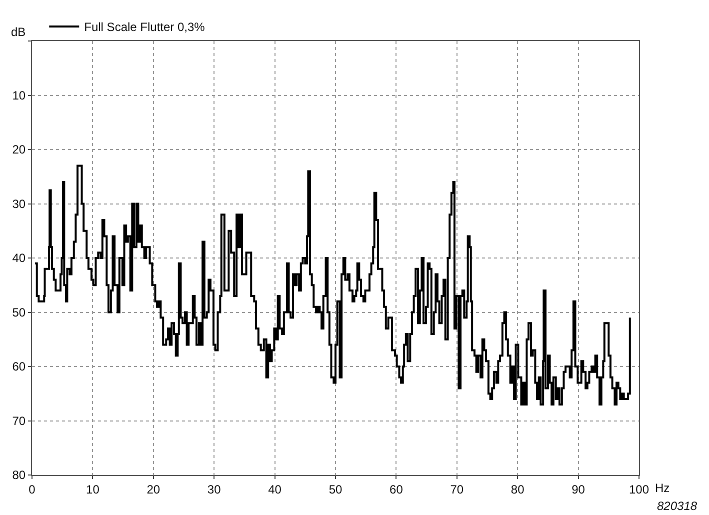  I want to click on x-tick-label: 20, so click(153, 489).